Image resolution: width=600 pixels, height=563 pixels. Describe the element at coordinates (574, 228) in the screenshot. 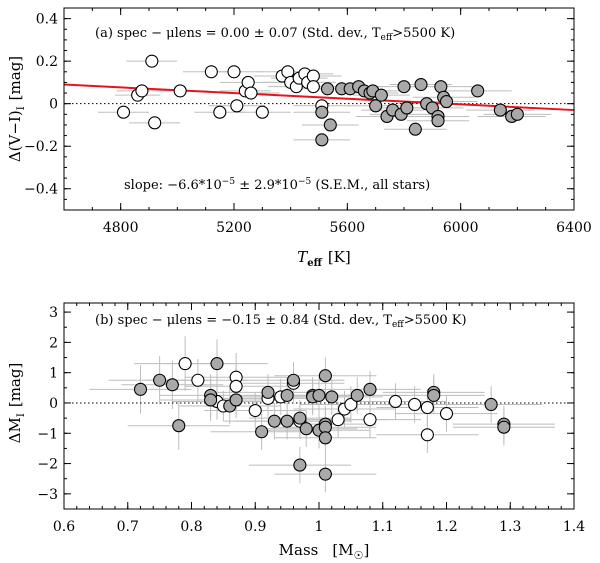

I see `panel-a-x-tick-label: 6400` at that location.